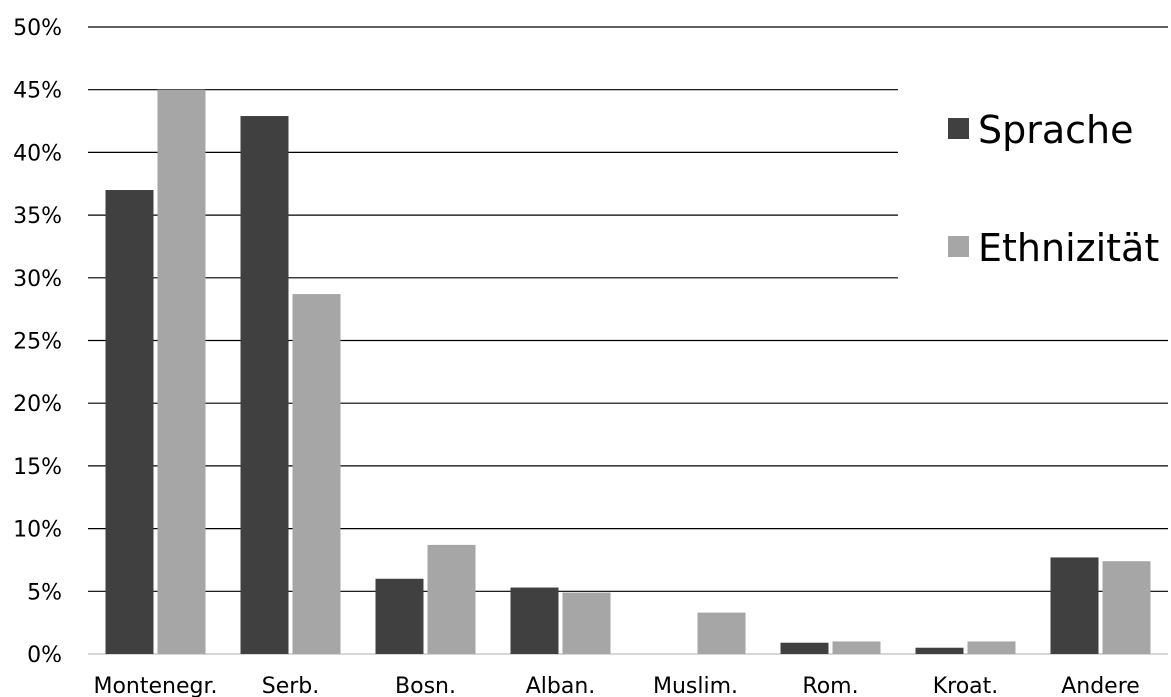  Describe the element at coordinates (37, 153) in the screenshot. I see `y-tick-label: 40%` at that location.